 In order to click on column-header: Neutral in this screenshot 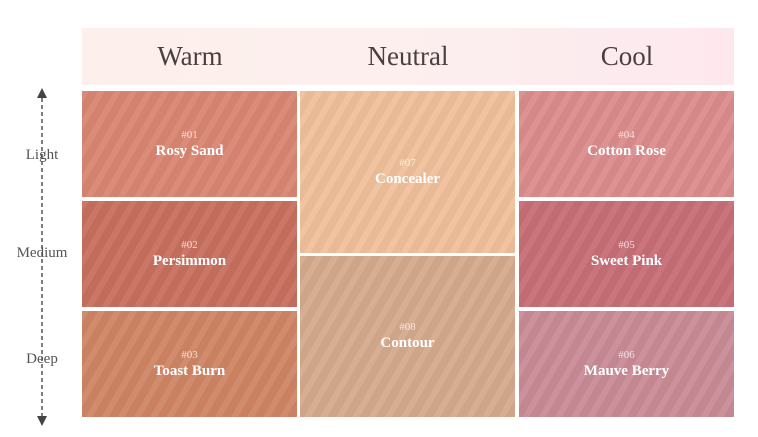, I will do `click(408, 56)`.